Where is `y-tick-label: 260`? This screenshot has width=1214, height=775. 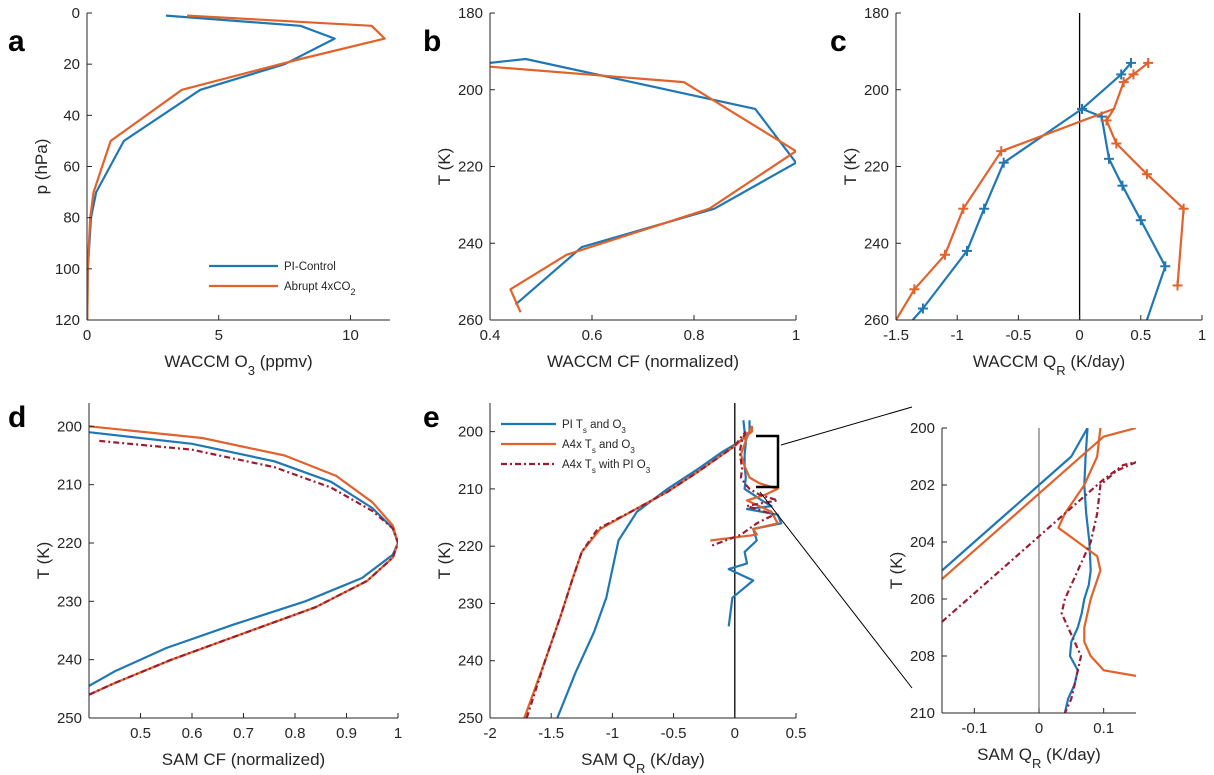 y-tick-label: 260 is located at coordinates (470, 320).